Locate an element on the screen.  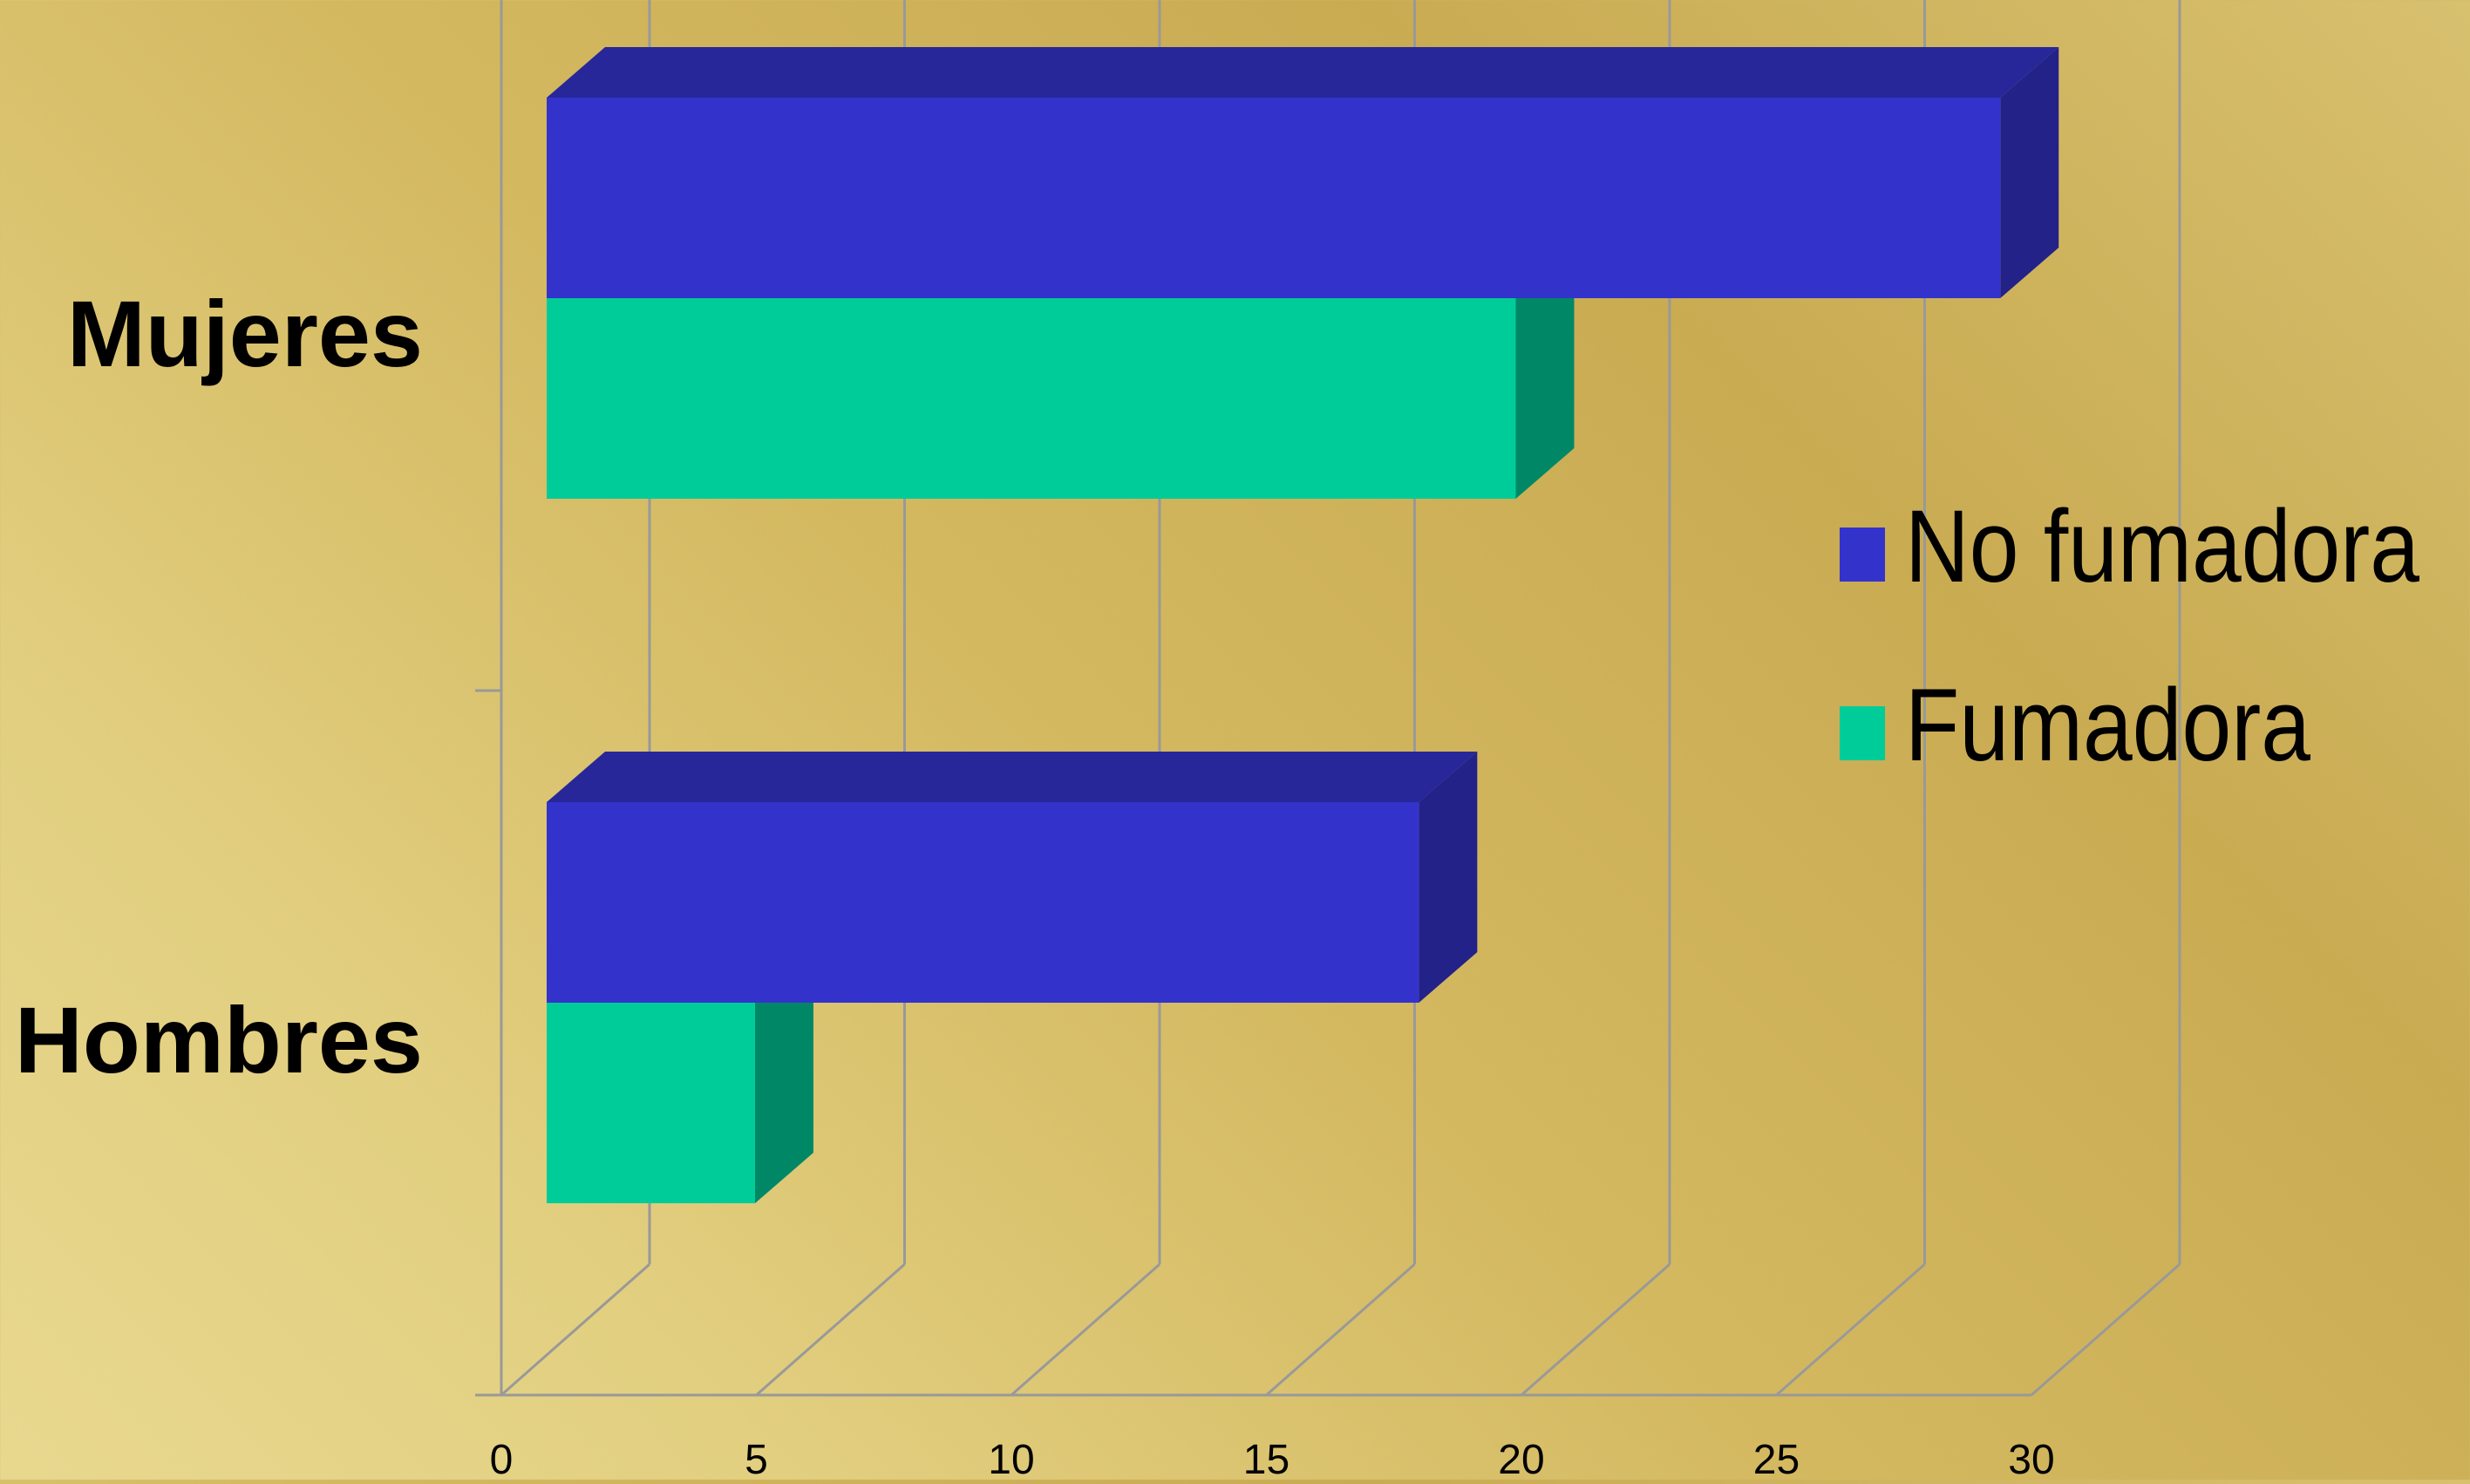
bar-no-fumadora-mujeres is located at coordinates (1303, 172).